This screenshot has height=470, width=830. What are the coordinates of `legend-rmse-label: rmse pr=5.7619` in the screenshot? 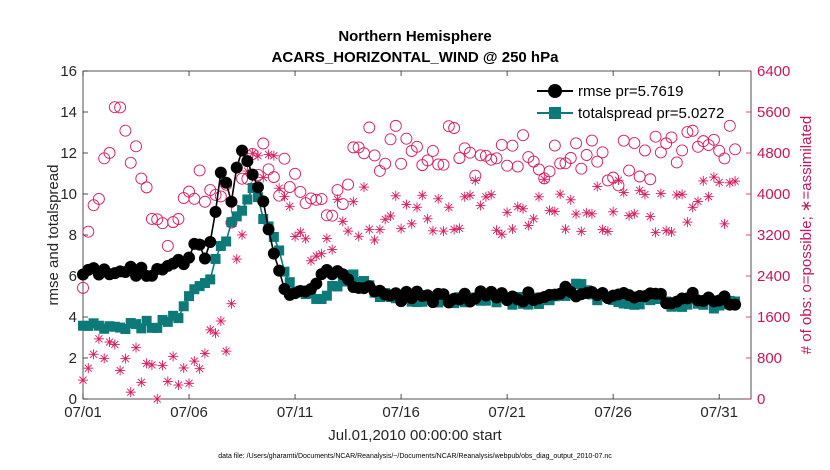 It's located at (630, 91).